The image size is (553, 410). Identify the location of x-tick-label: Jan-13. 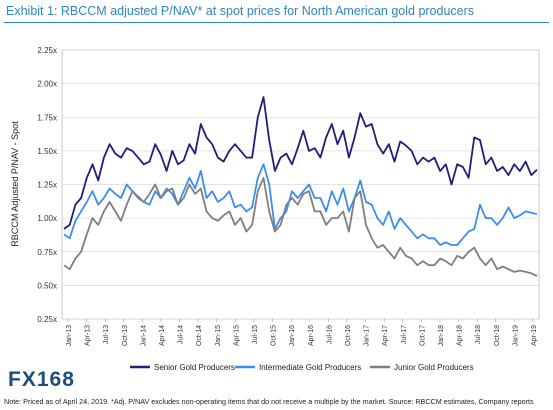
(69, 336).